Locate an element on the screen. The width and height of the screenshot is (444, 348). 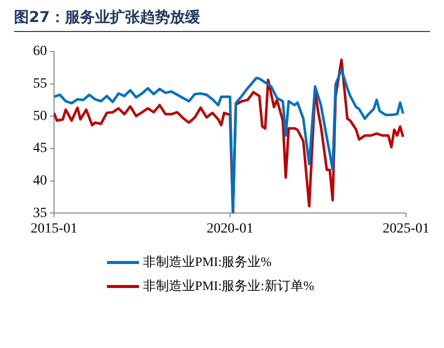
y-tick-label: 35 is located at coordinates (40, 213).